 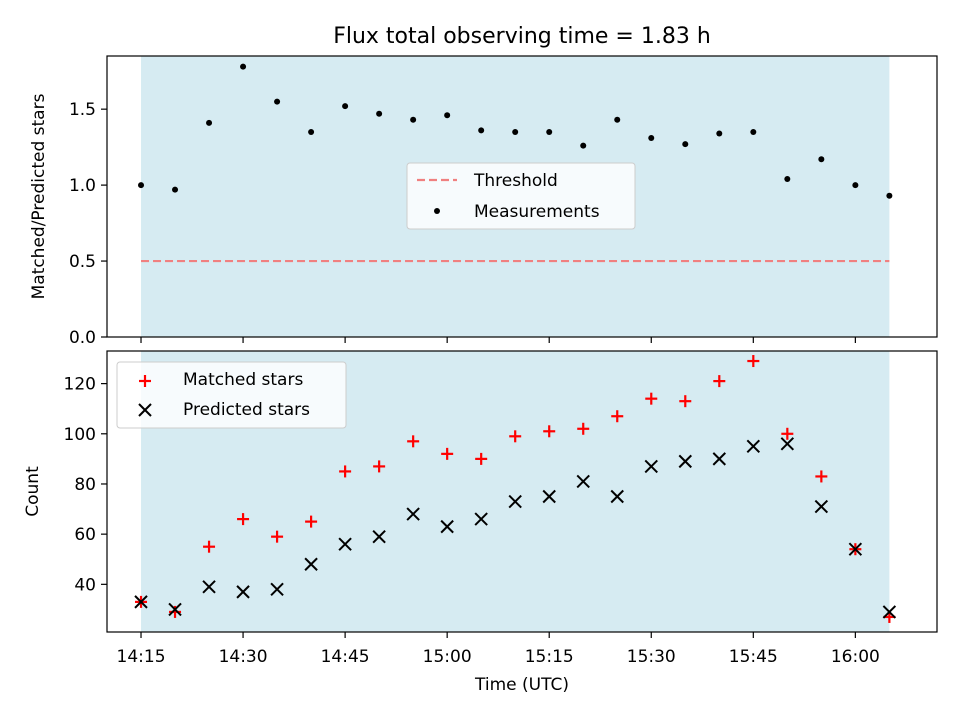 What do you see at coordinates (345, 657) in the screenshot?
I see `x-tick-label: 14:45` at bounding box center [345, 657].